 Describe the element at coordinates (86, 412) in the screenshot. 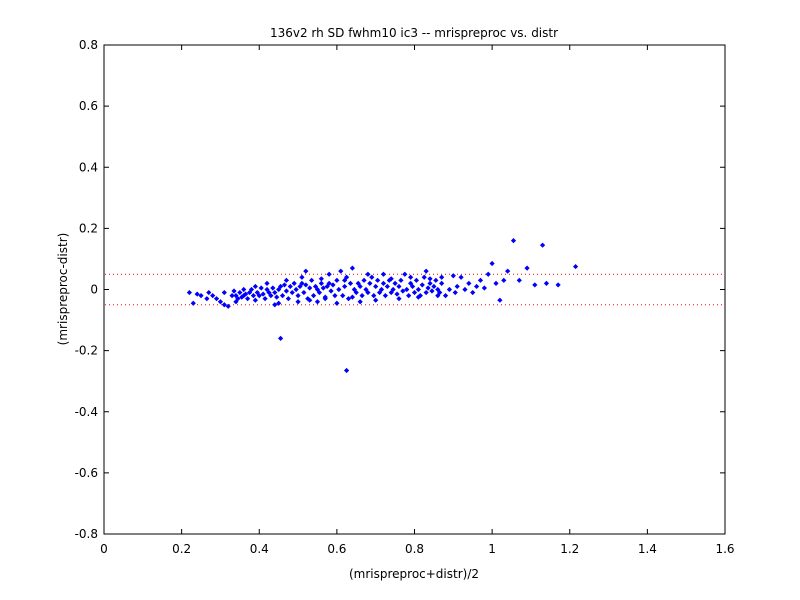

I see `y-tick-label: -0.4` at that location.